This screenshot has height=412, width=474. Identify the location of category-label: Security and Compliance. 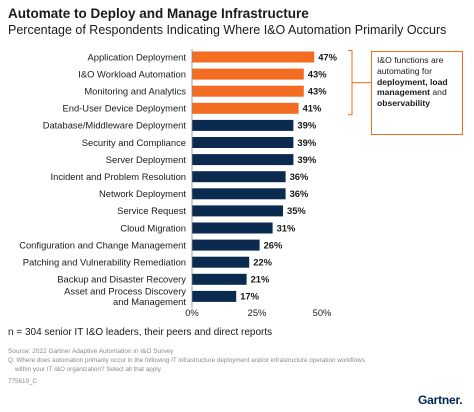
(134, 142).